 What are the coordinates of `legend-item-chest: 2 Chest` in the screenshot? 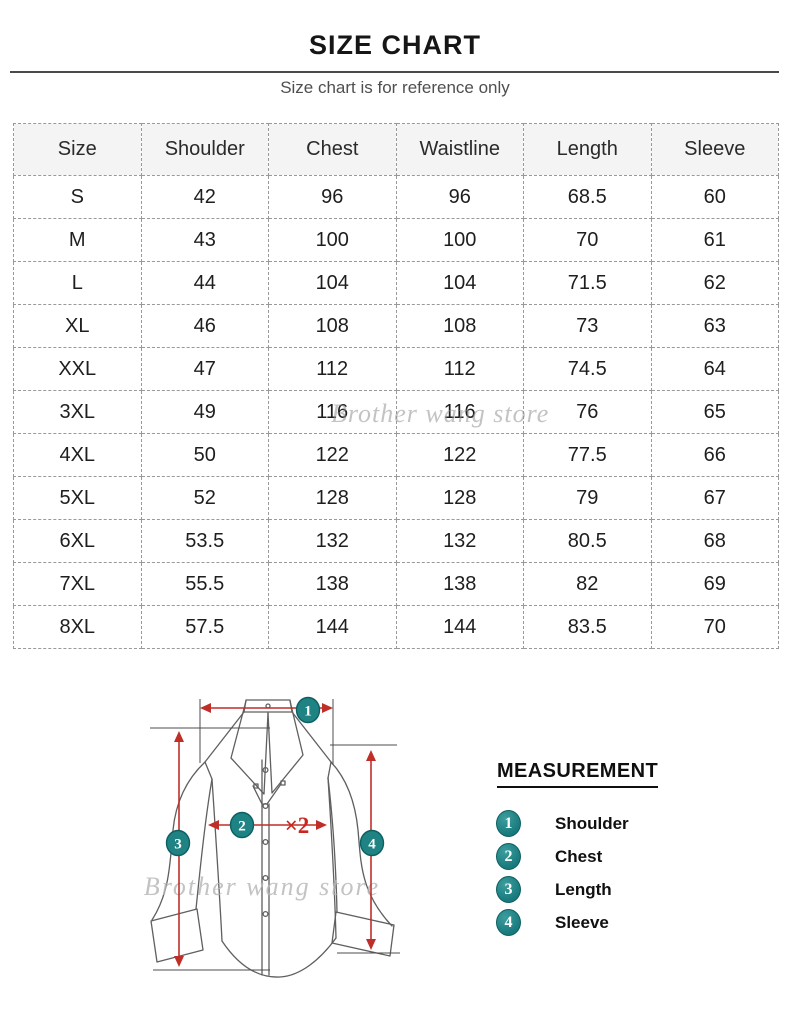 It's located at (562, 856).